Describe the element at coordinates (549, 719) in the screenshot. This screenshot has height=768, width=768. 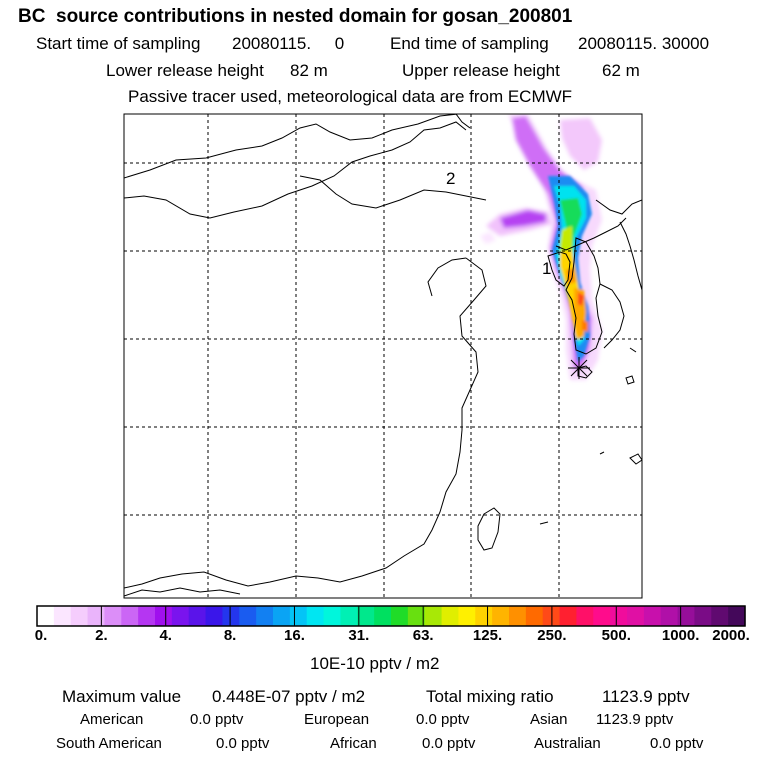
I see `region-name-asian: Asian` at that location.